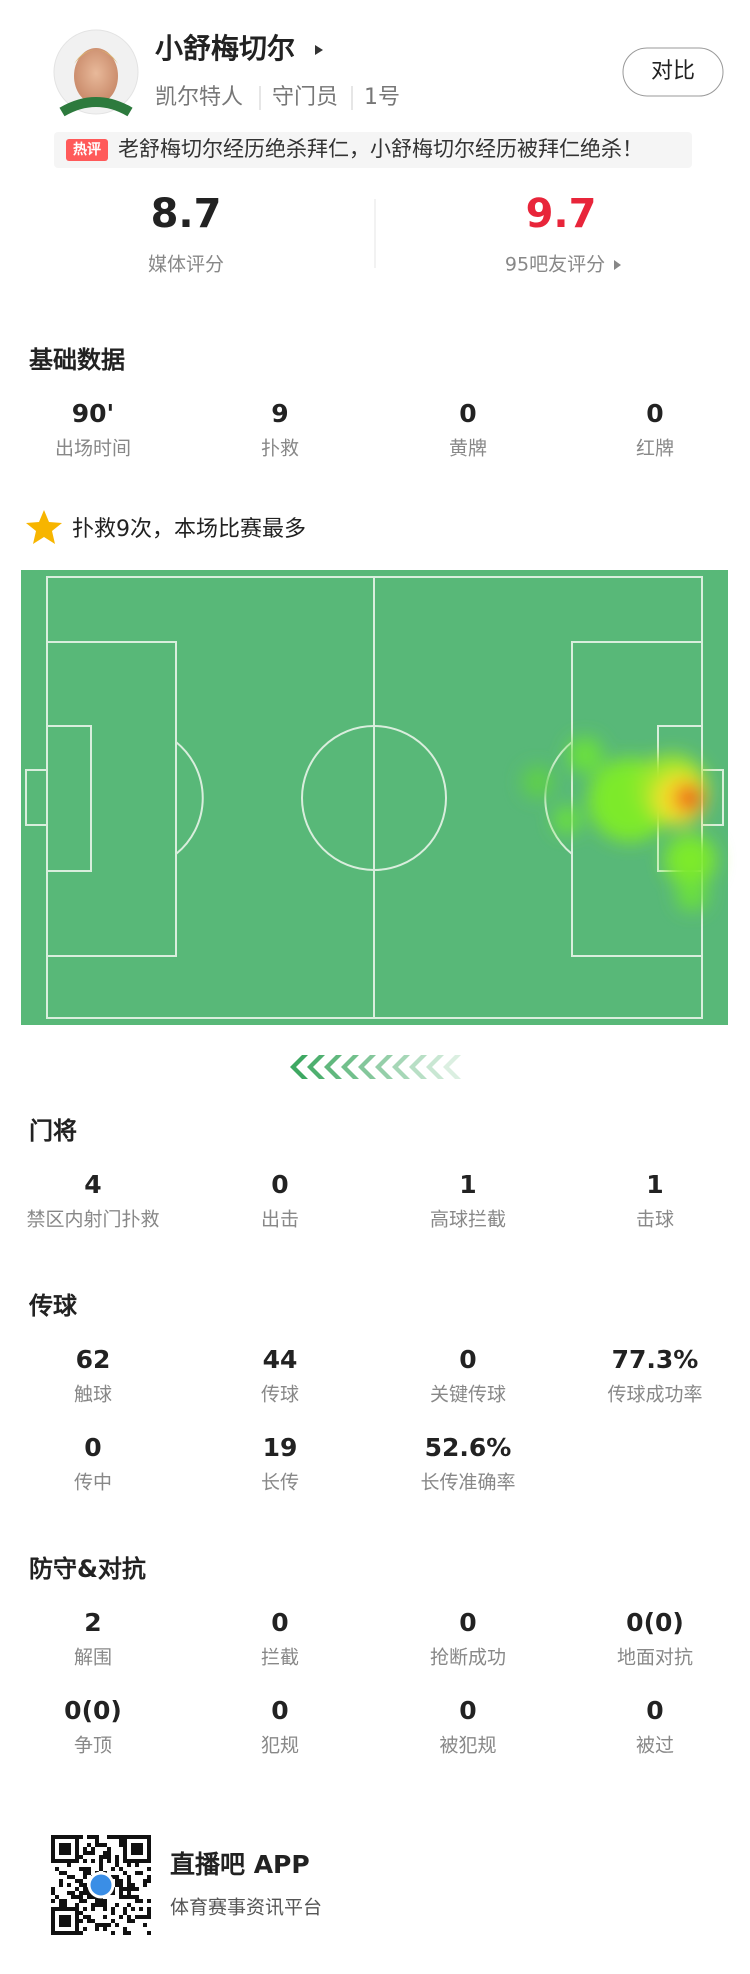 The image size is (750, 1974). What do you see at coordinates (44, 527) in the screenshot?
I see `star-icon` at bounding box center [44, 527].